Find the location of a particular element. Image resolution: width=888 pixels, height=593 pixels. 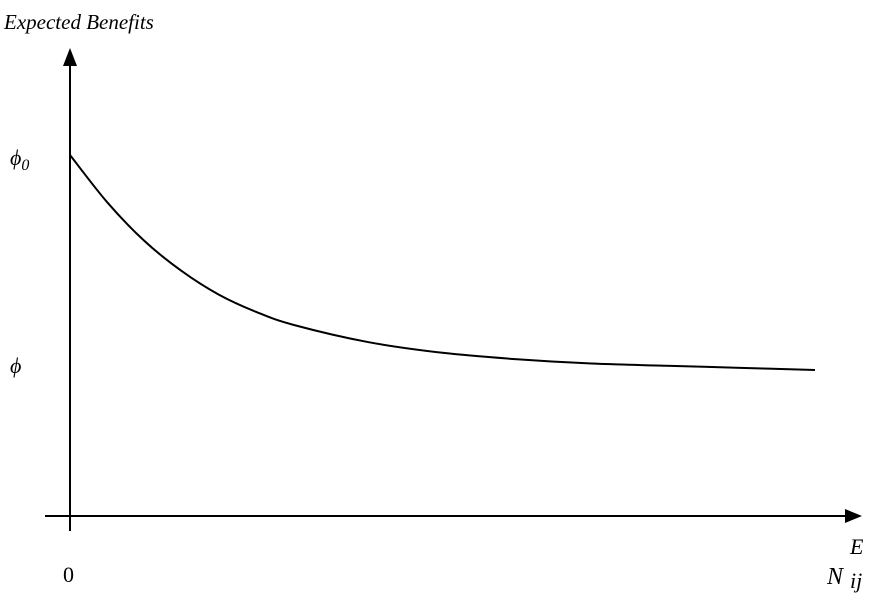

x-origin-label: 0 is located at coordinates (68, 574).